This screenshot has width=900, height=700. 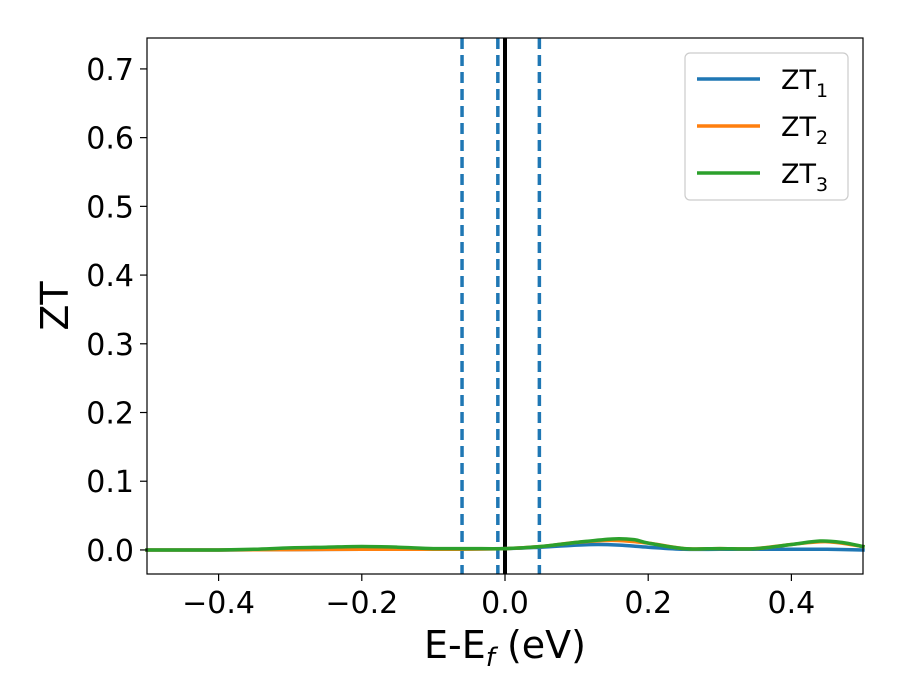 I want to click on x-tick-label: −0.4, so click(x=218, y=603).